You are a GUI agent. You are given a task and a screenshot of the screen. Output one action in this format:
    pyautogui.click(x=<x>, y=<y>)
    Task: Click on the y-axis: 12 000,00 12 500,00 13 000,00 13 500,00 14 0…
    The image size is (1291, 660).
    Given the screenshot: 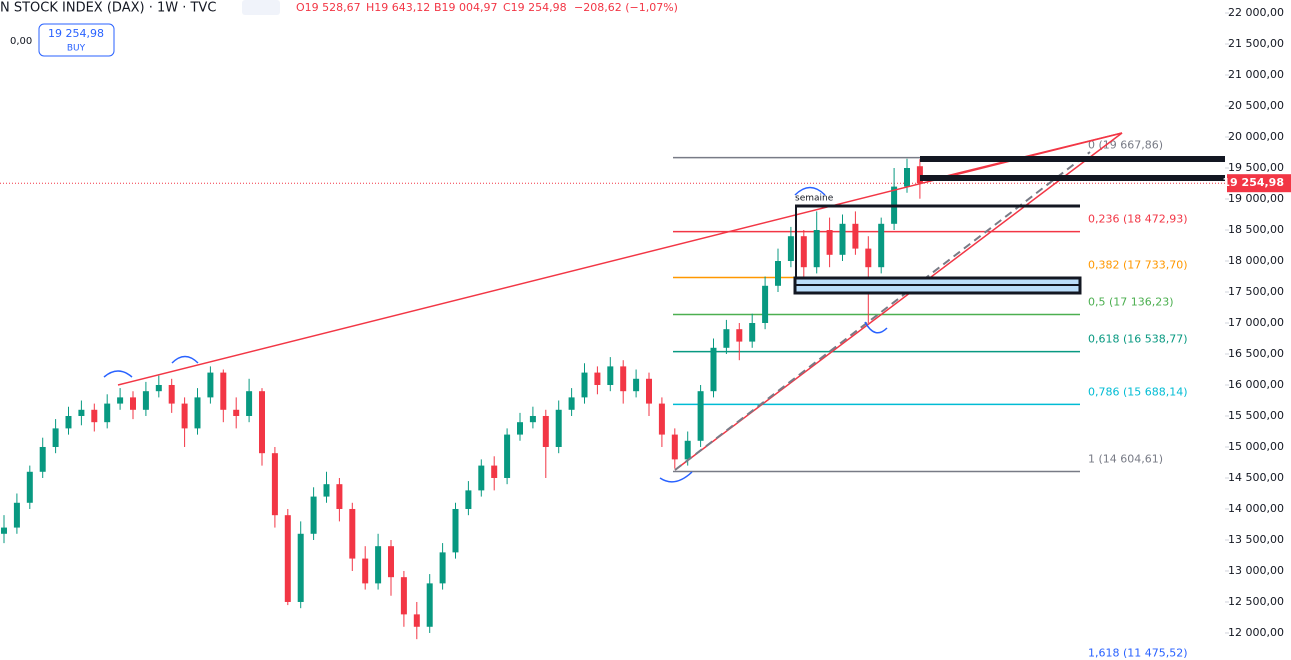 What is the action you would take?
    pyautogui.click(x=1256, y=322)
    